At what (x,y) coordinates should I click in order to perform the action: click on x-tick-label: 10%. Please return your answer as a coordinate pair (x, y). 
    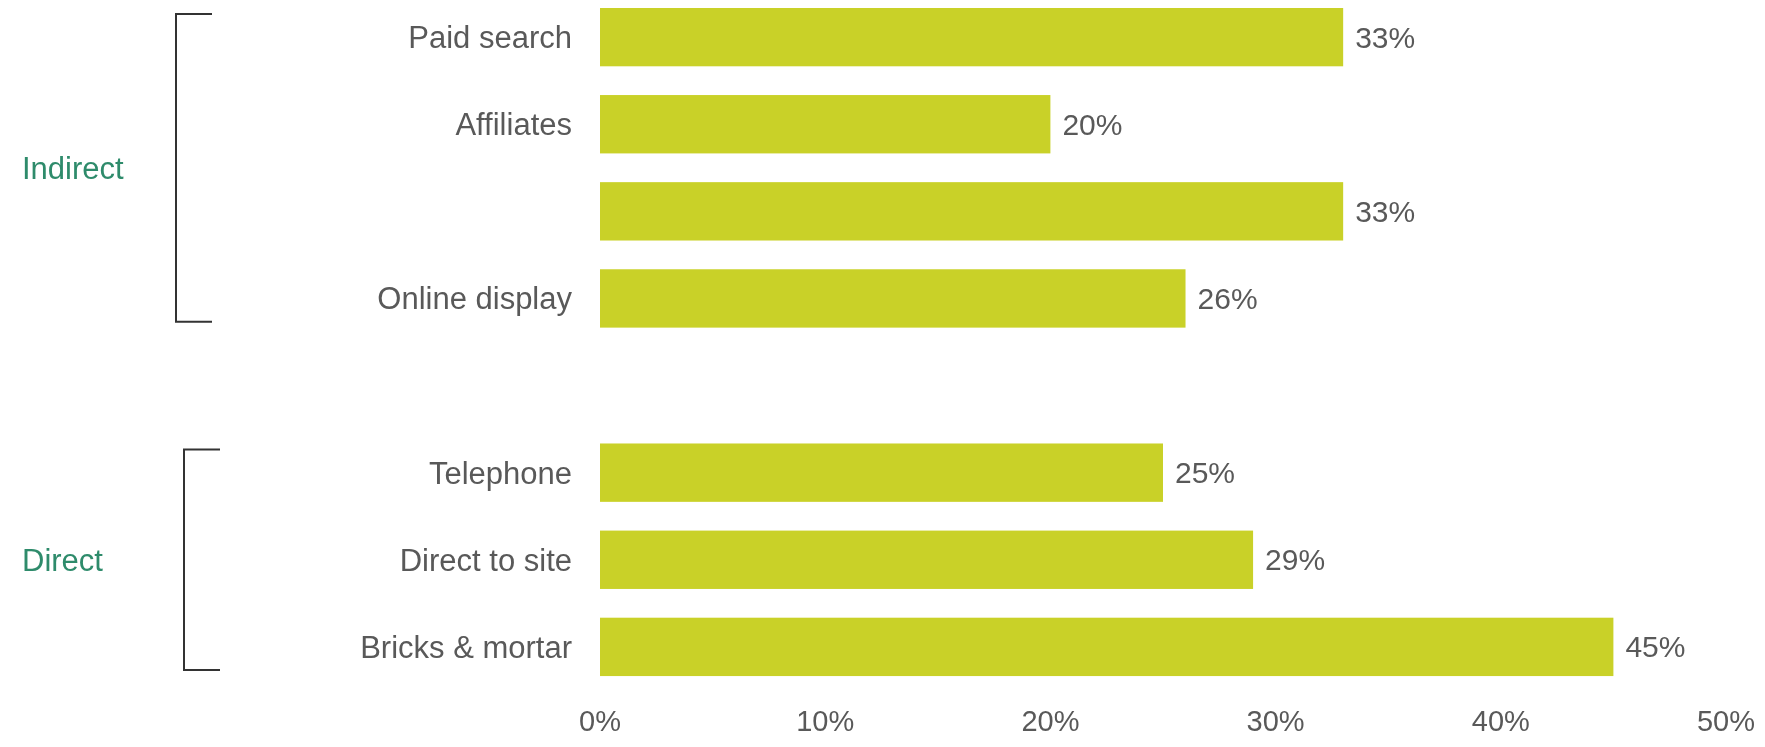
    Looking at the image, I should click on (825, 721).